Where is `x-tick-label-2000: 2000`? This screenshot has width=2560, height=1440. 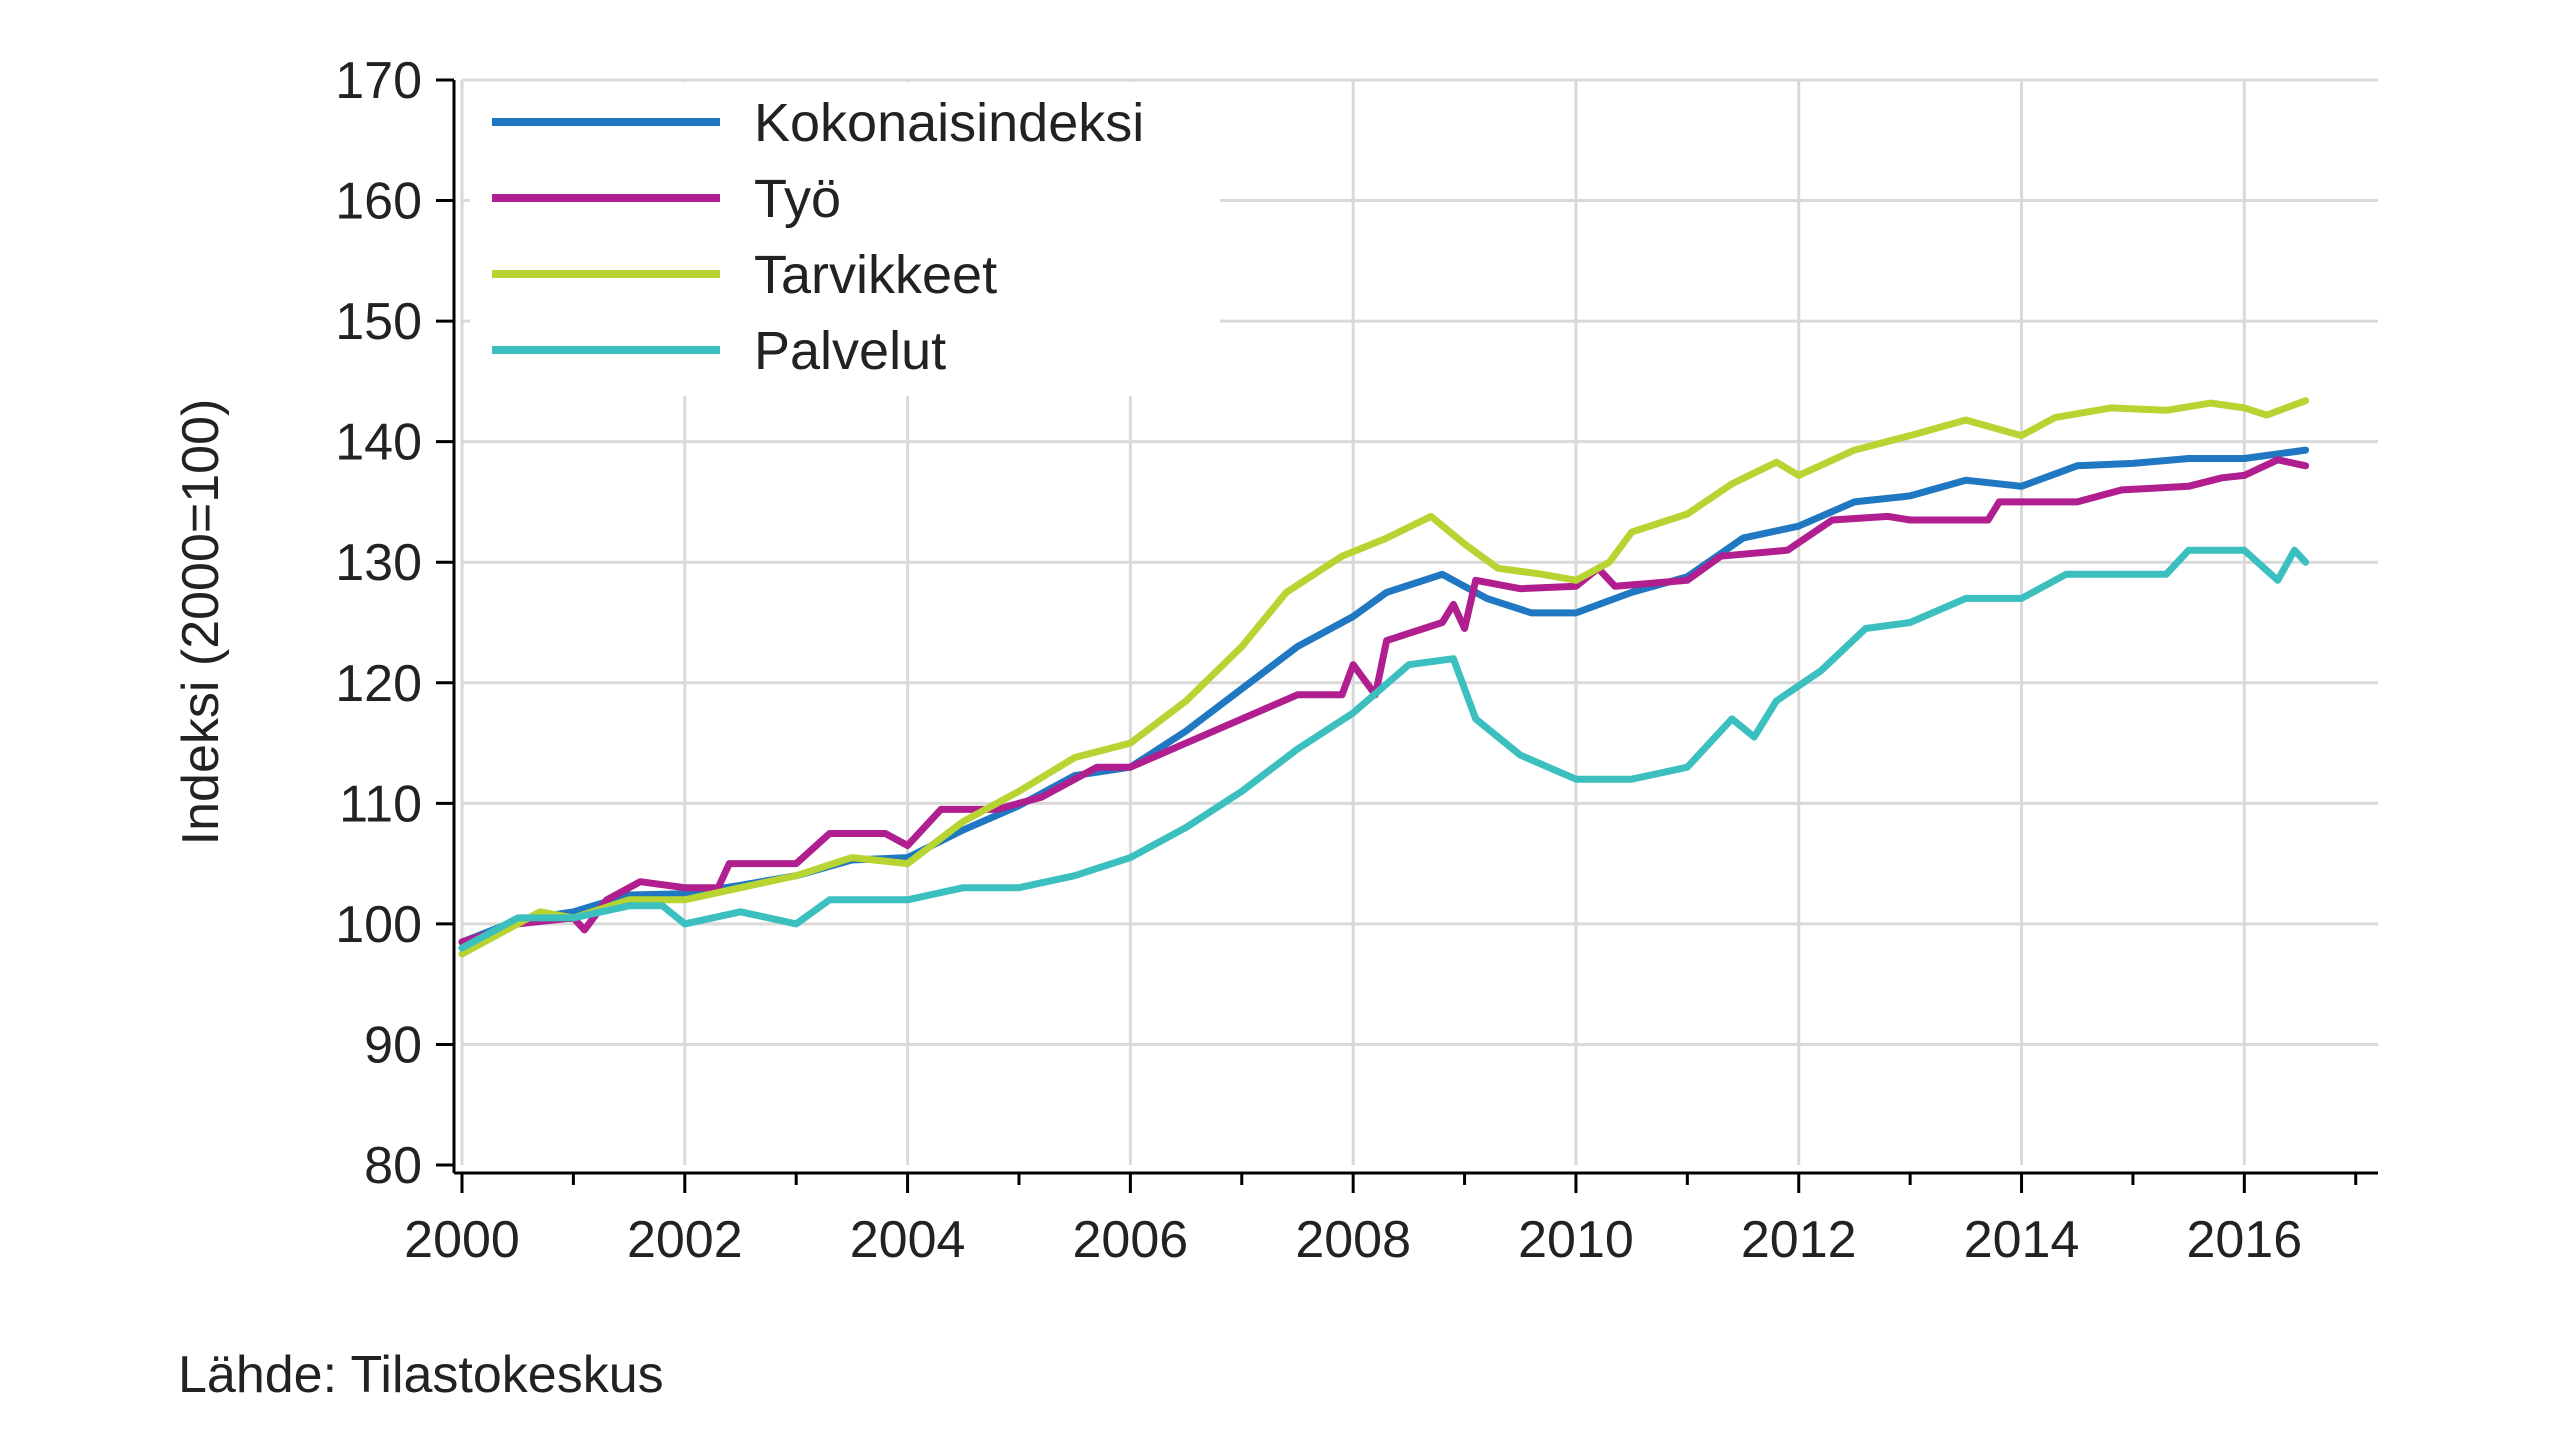 x-tick-label-2000: 2000 is located at coordinates (462, 1240).